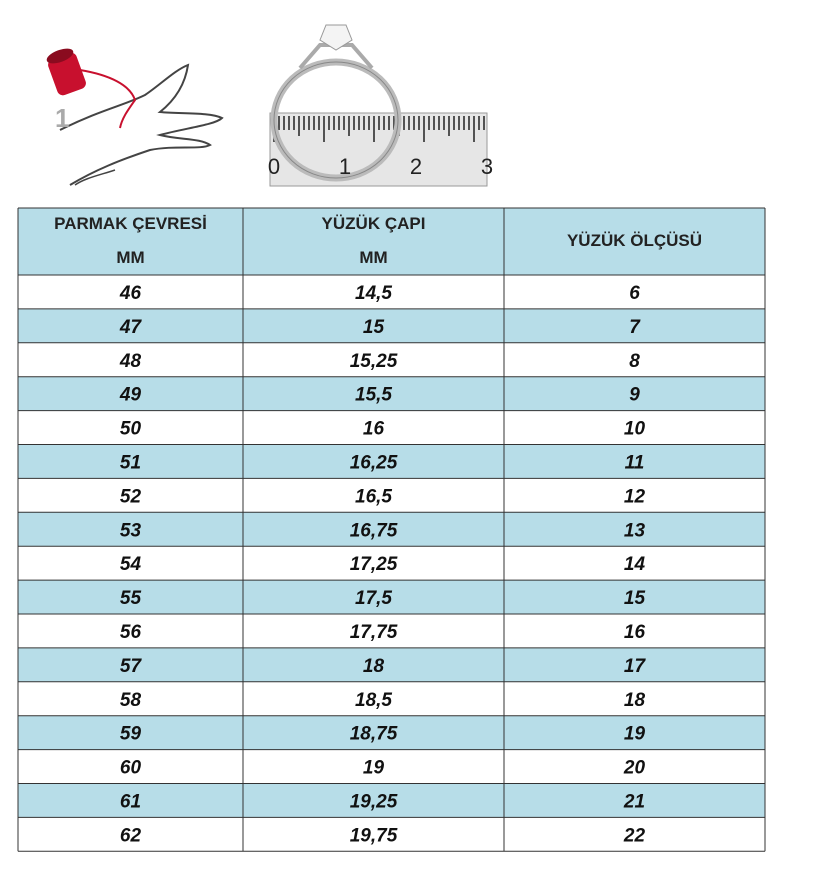 This screenshot has width=817, height=883. Describe the element at coordinates (487, 166) in the screenshot. I see `ruler-label: 3` at that location.